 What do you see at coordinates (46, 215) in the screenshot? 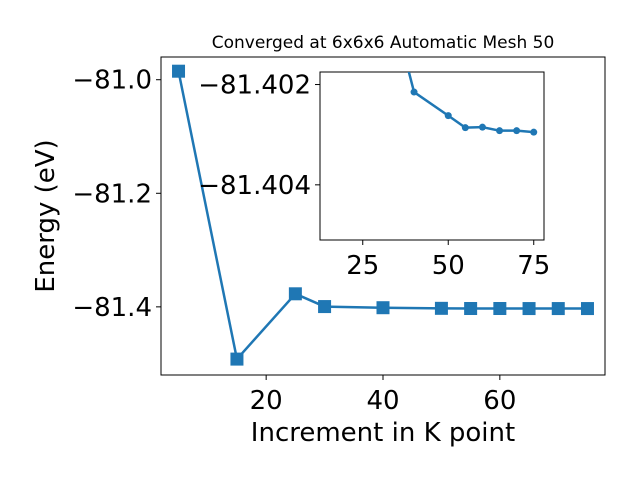
I see `y-axis-label: Energy (eV)` at bounding box center [46, 215].